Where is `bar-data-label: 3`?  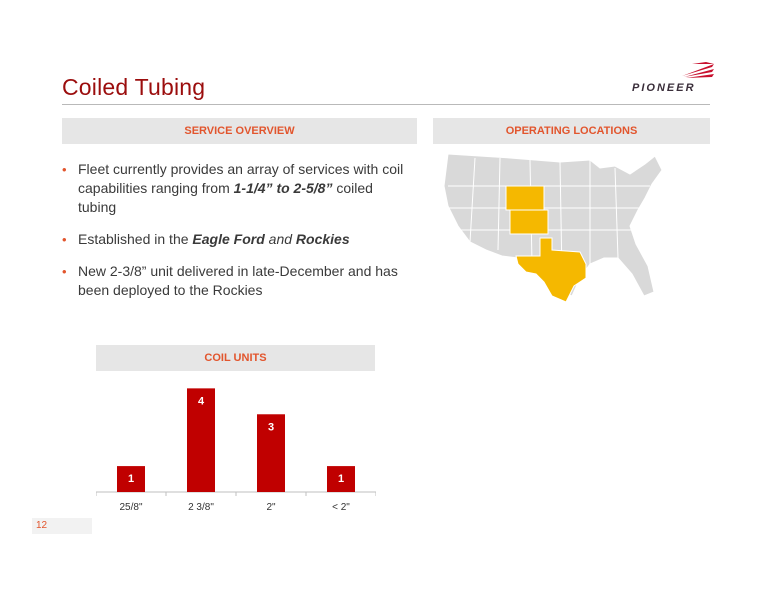 bar-data-label: 3 is located at coordinates (271, 427).